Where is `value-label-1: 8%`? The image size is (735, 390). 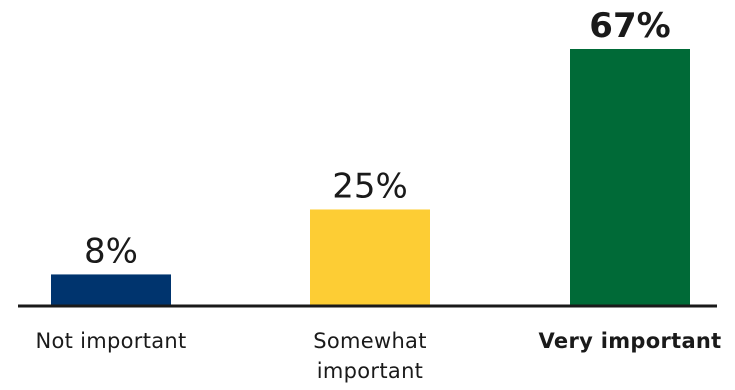
value-label-1: 8% is located at coordinates (111, 251).